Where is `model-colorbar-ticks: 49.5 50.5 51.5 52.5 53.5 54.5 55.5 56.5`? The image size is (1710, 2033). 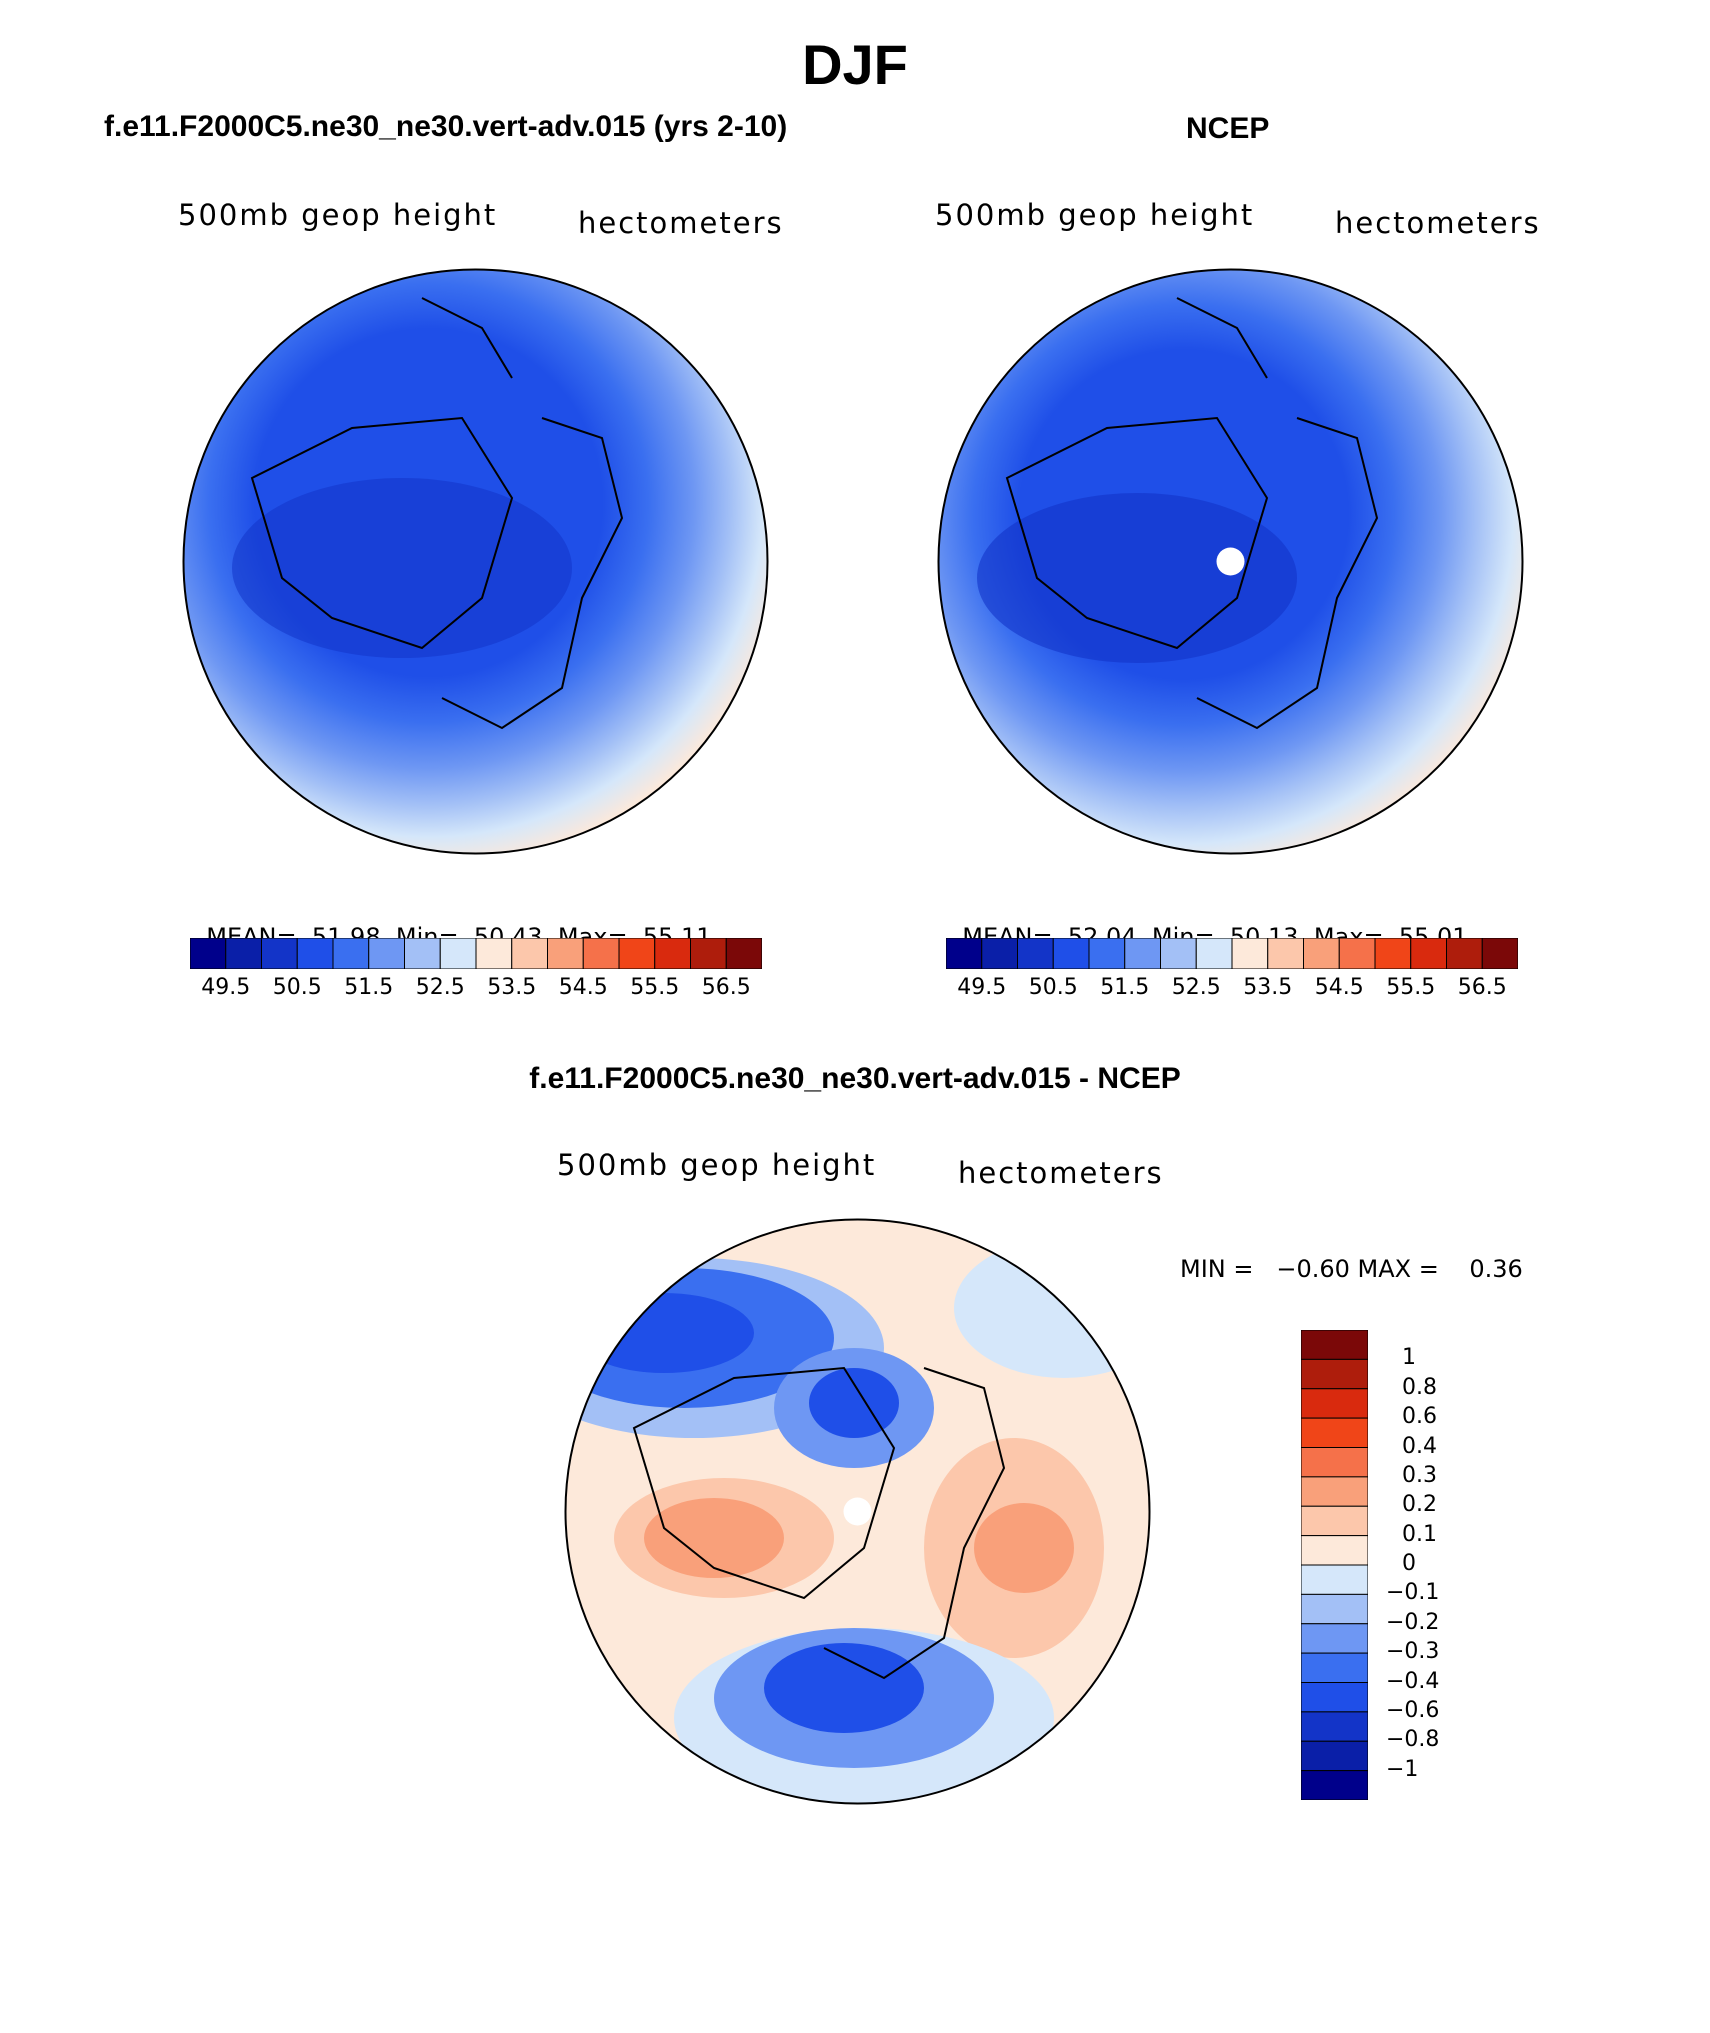
model-colorbar-ticks: 49.5 50.5 51.5 52.5 53.5 54.5 55.5 56.5 is located at coordinates (476, 990).